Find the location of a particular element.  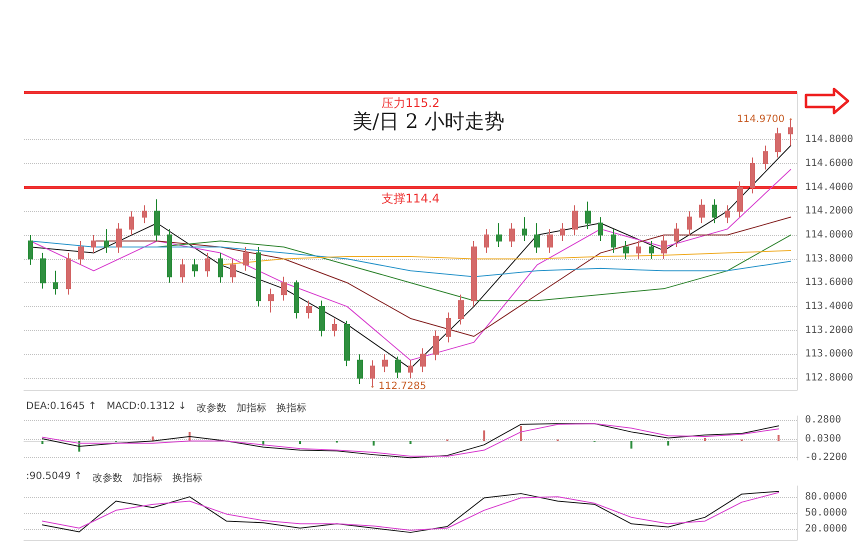

y-tick-label: 113.6000 is located at coordinates (829, 282).